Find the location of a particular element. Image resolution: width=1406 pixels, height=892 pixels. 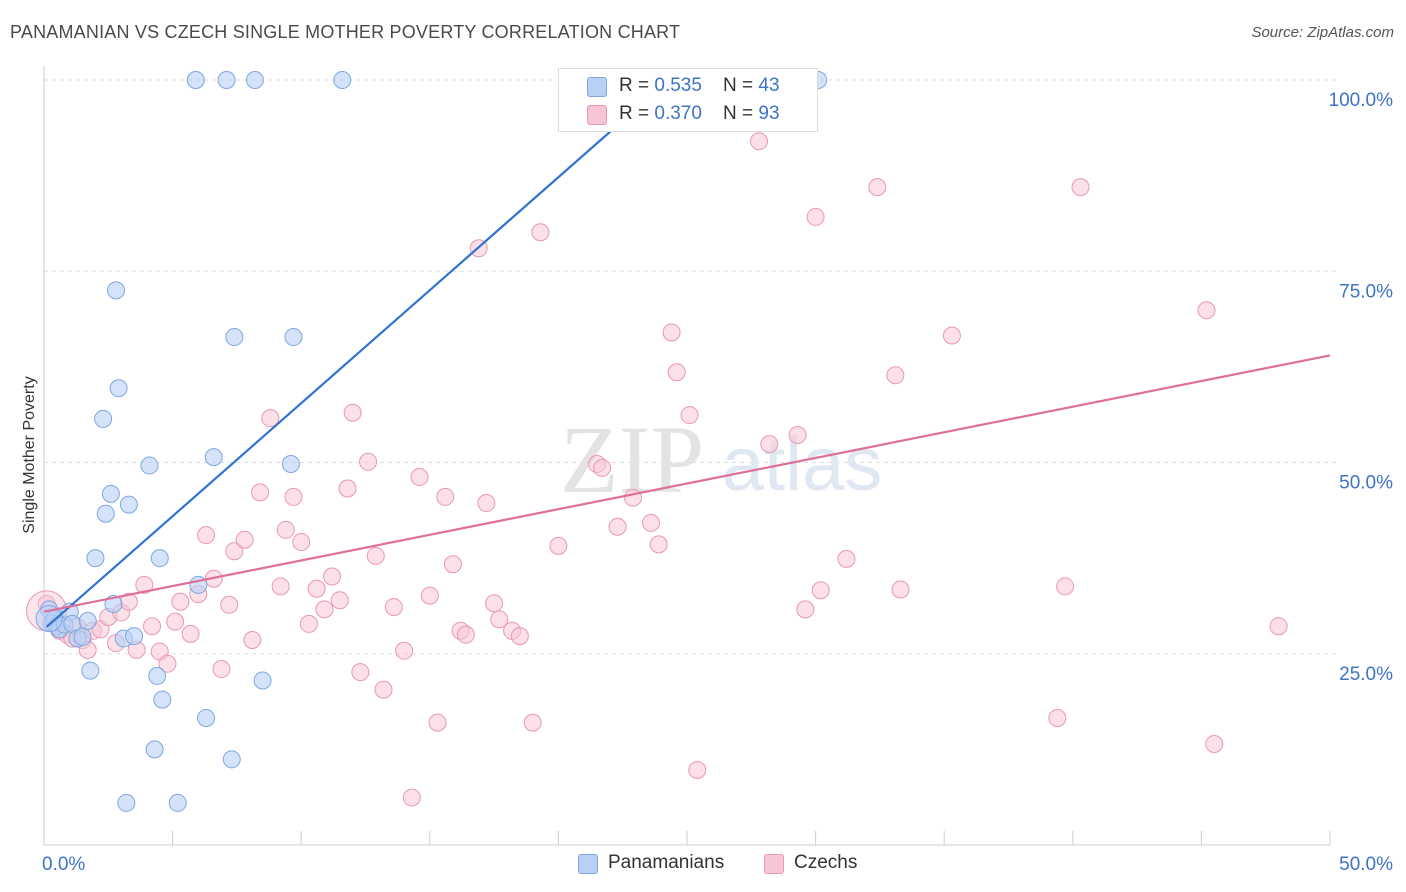

legend-swatch-blue is located at coordinates (597, 87).